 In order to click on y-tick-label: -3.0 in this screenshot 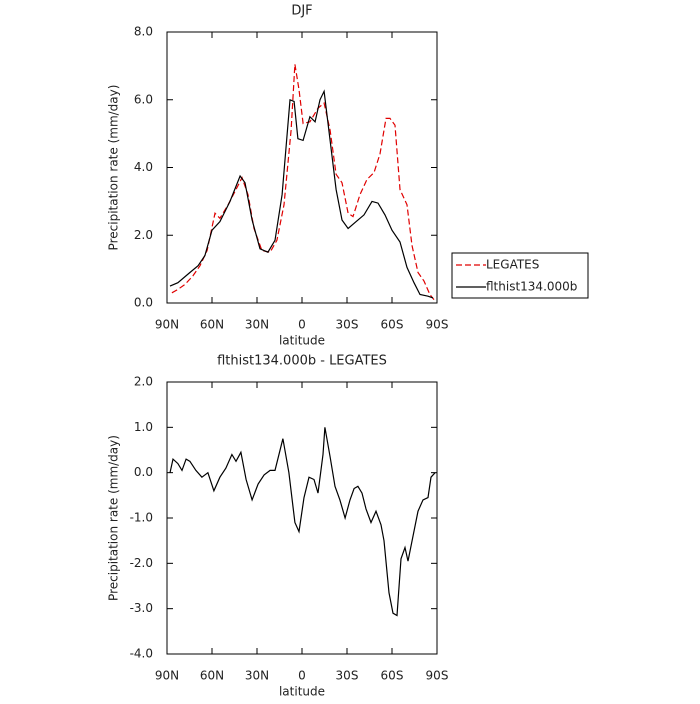, I will do `click(141, 608)`.